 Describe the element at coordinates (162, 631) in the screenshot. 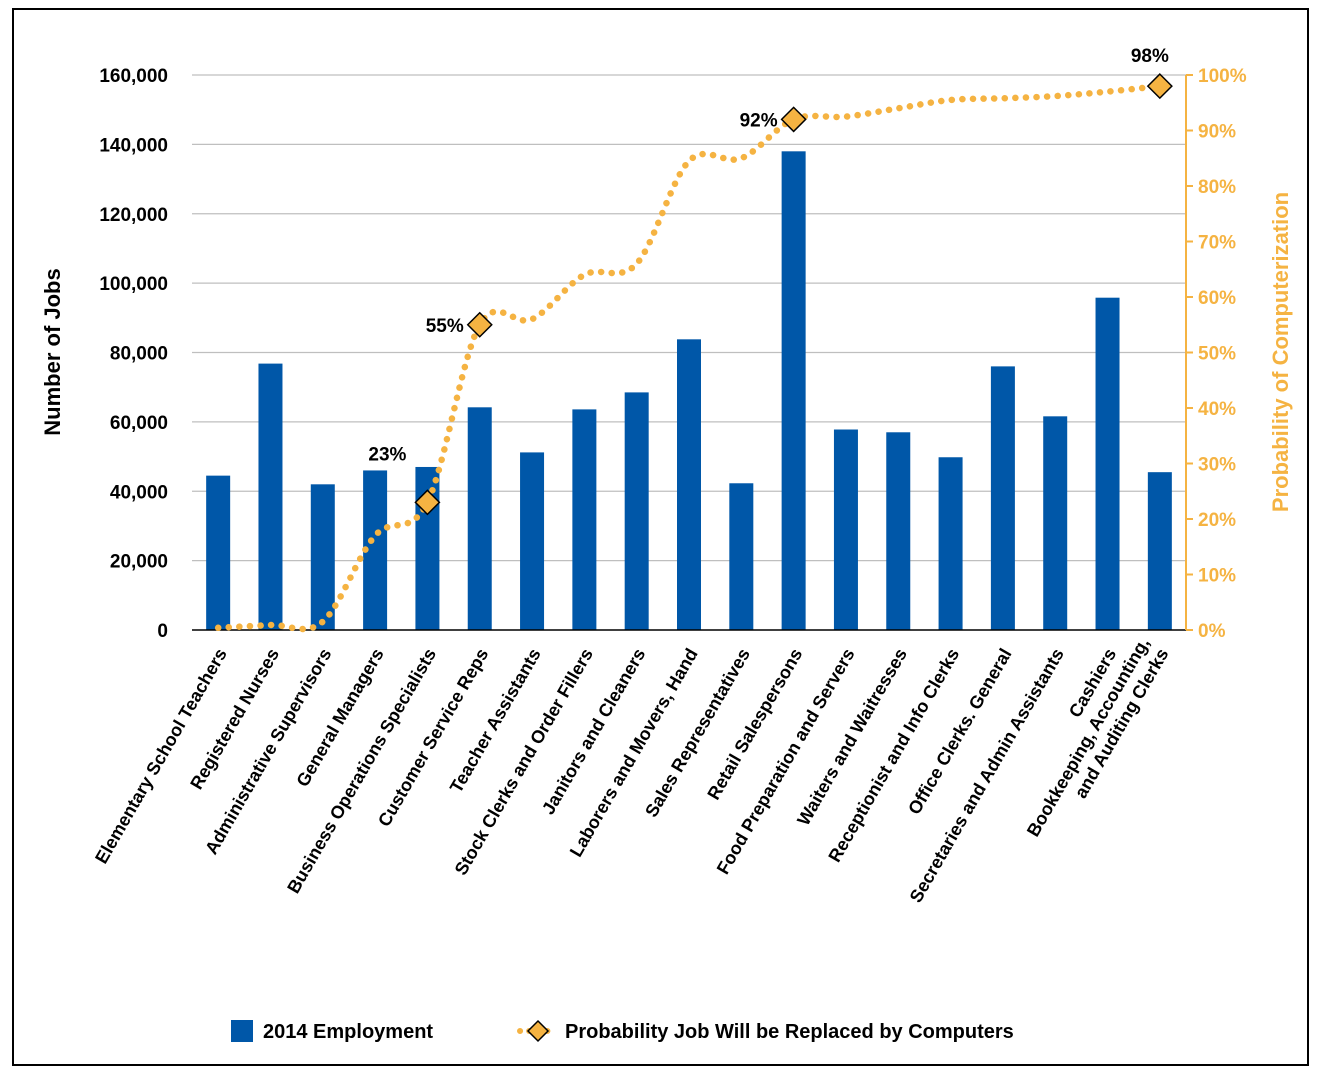

I see `y-left-tick-label: 0` at that location.